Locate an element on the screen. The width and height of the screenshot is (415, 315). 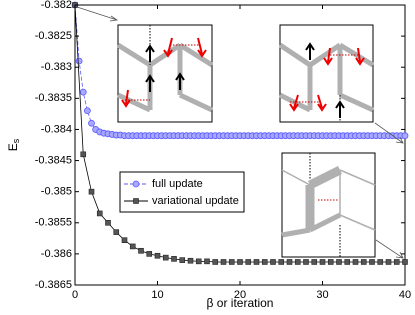
y-label-main: E is located at coordinates (13, 147).